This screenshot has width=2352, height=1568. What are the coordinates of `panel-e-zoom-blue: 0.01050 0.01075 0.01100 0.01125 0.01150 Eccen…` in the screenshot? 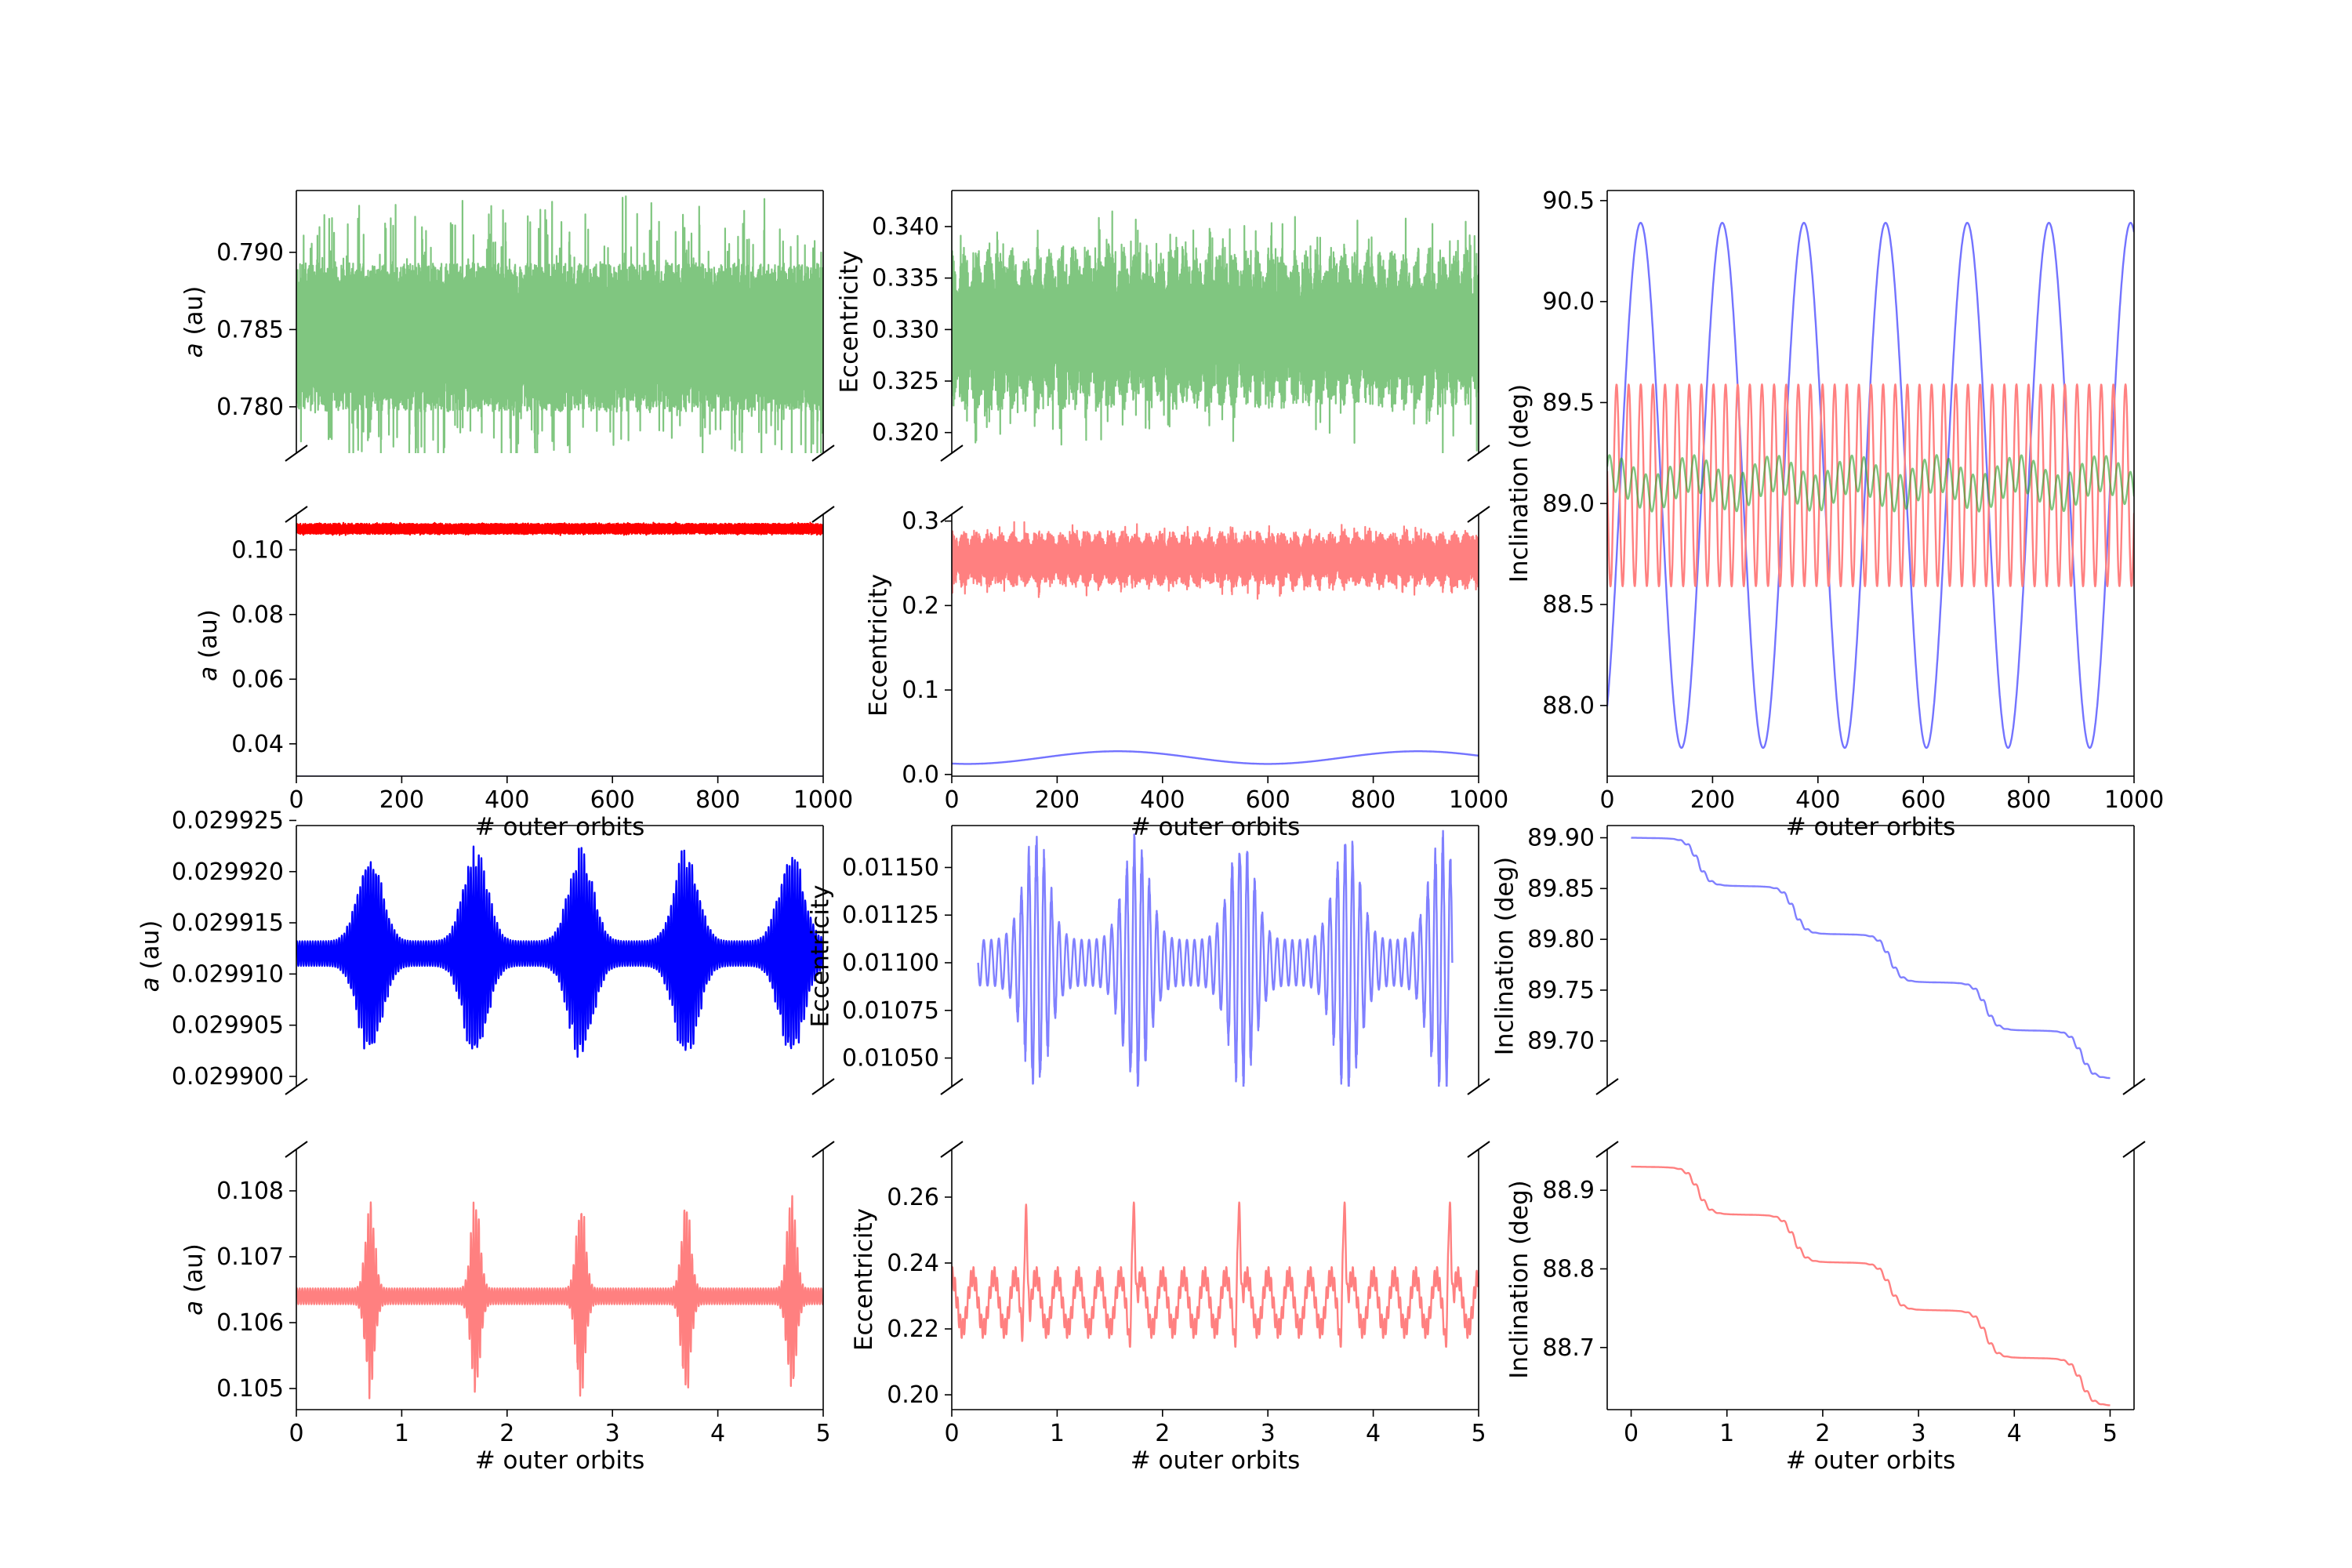 It's located at (1148, 960).